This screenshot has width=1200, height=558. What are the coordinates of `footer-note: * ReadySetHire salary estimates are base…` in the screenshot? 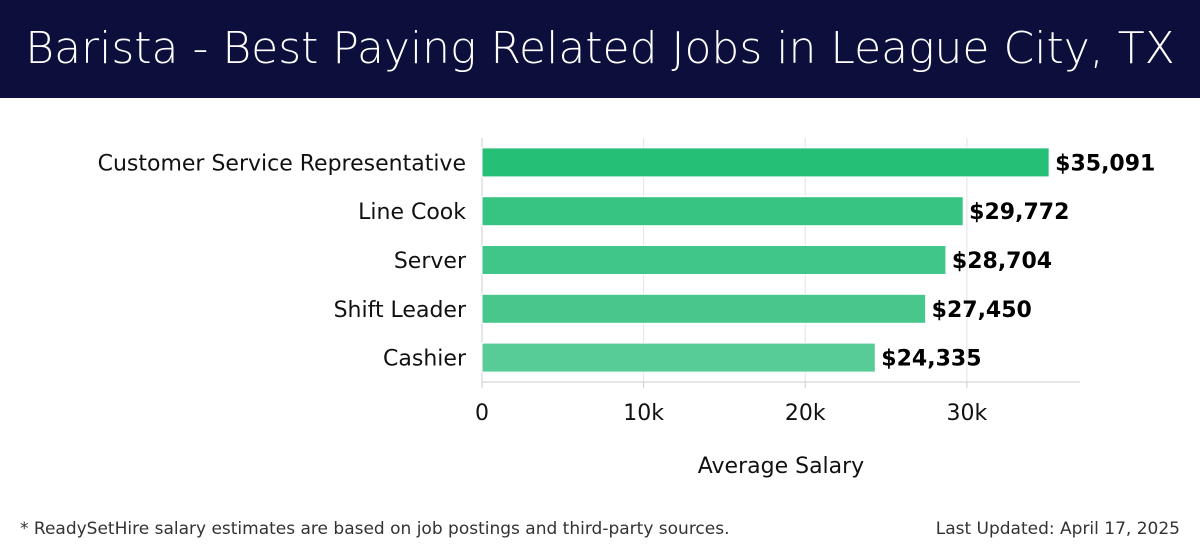 It's located at (375, 529).